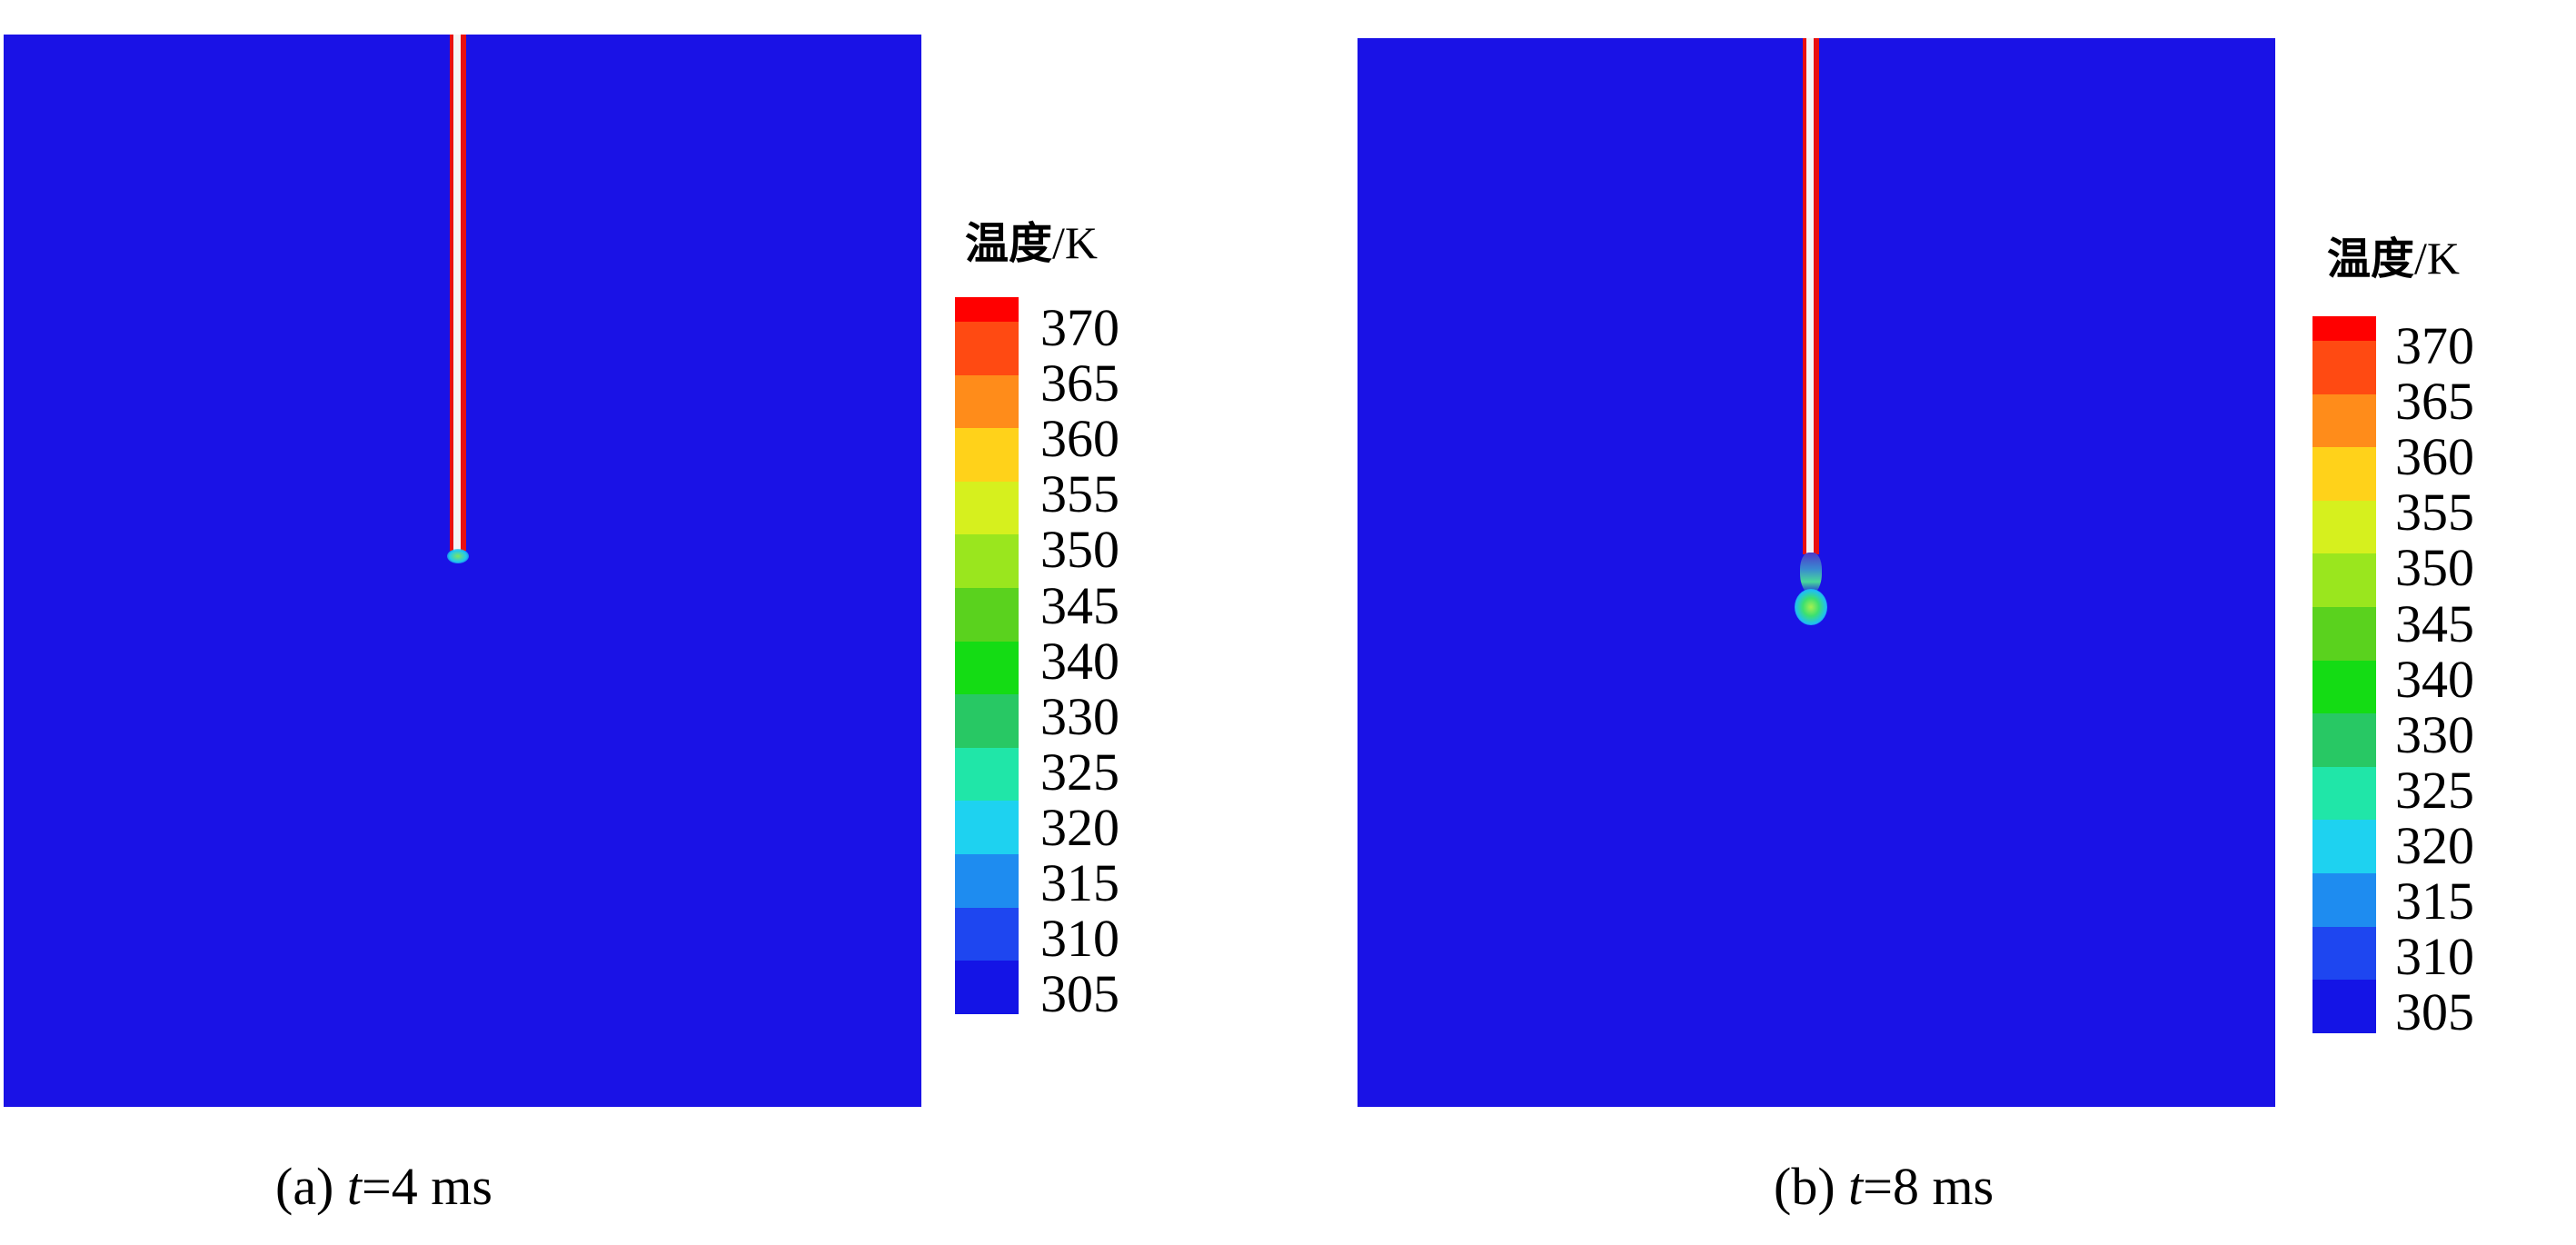 This screenshot has width=2576, height=1245. I want to click on caption-a-rest: =4 ms, so click(427, 1186).